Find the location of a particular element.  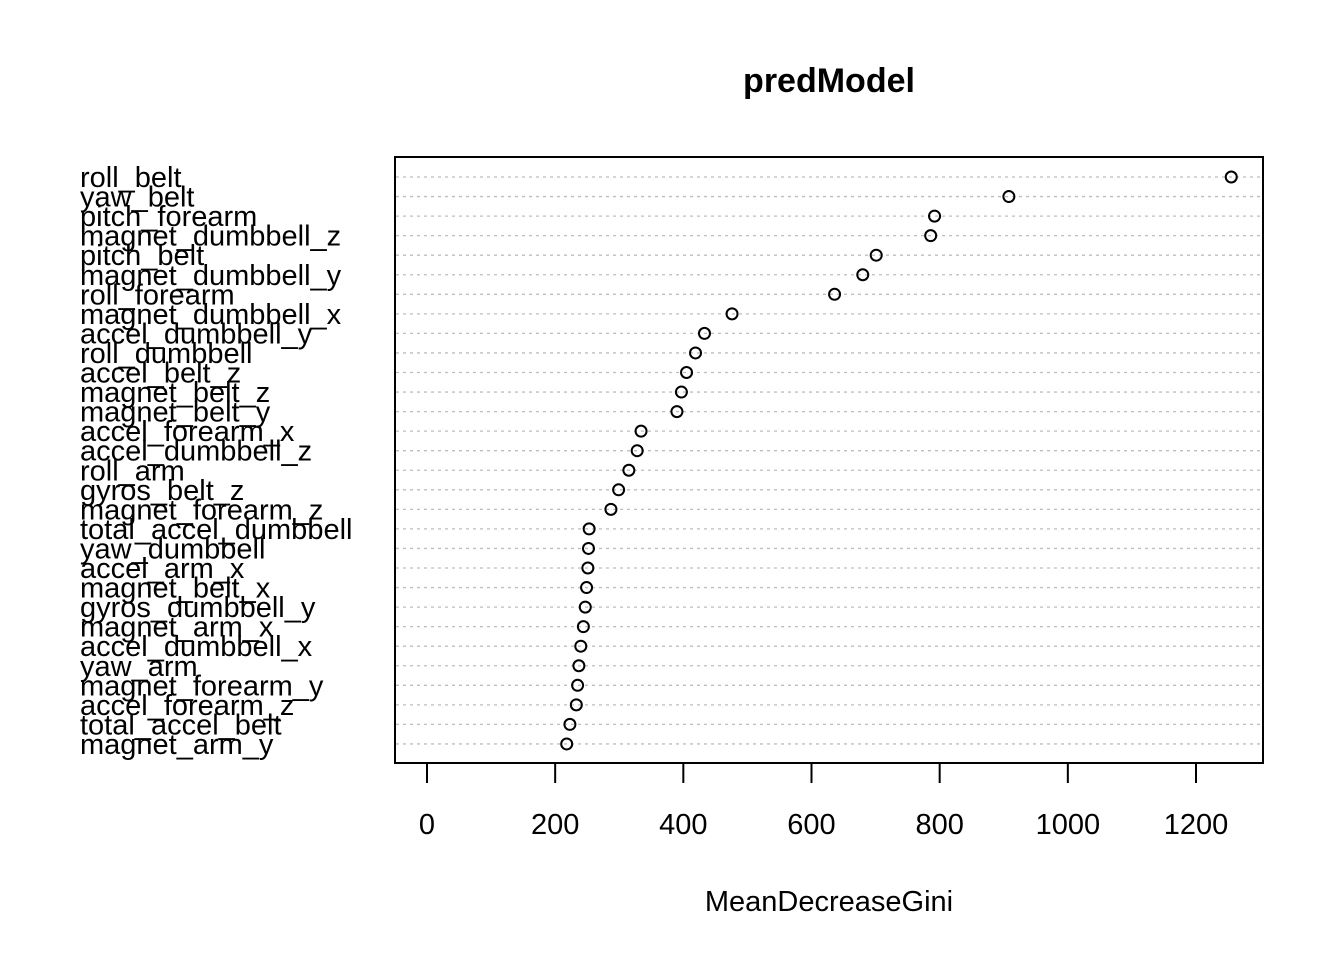

x-axis-label: MeanDecreaseGini is located at coordinates (829, 902).